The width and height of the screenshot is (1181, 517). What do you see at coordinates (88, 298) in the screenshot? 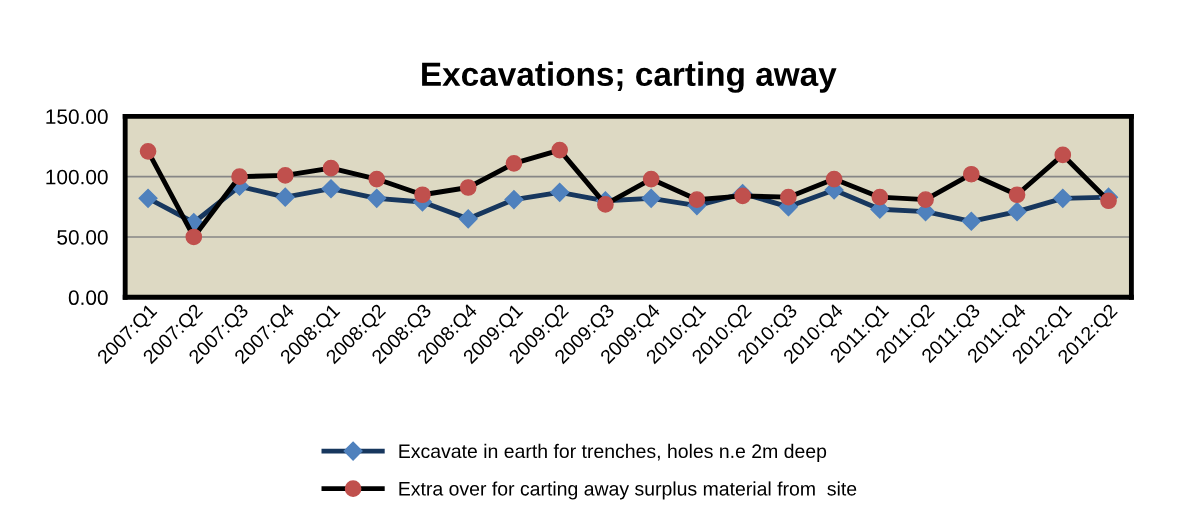
I see `y-tick-label: 0.00` at bounding box center [88, 298].